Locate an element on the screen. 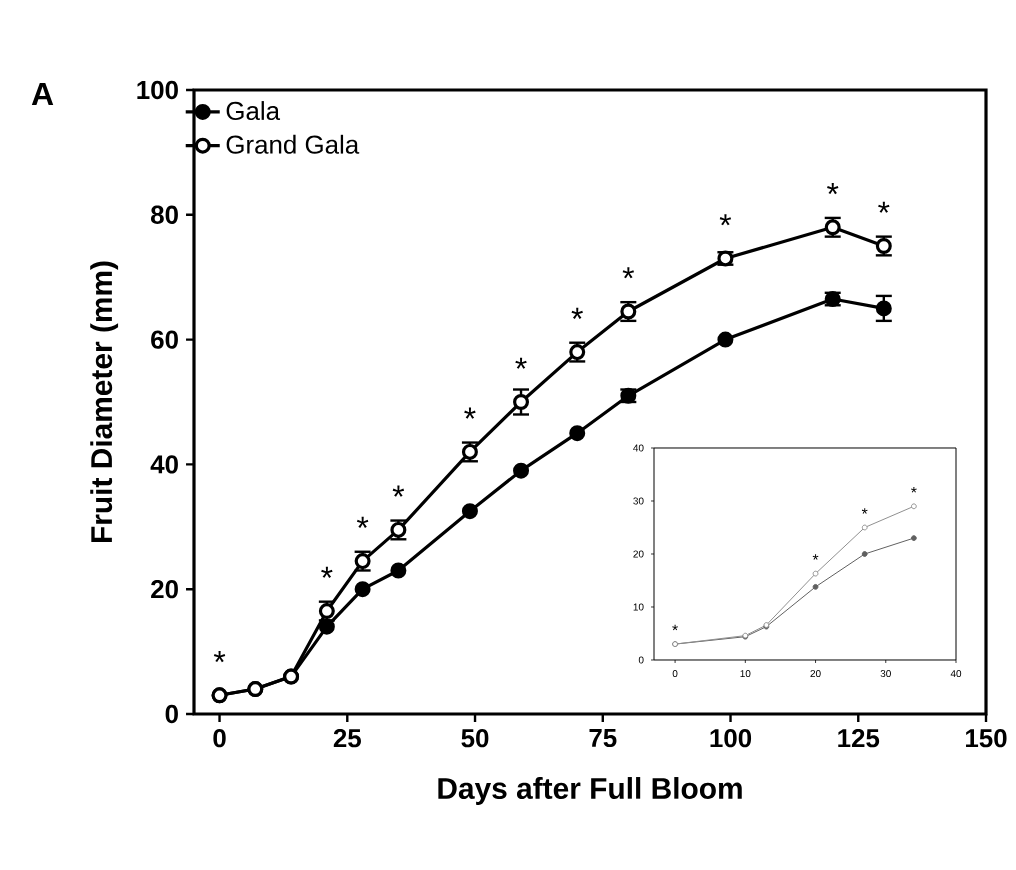 This screenshot has height=870, width=1016. x-tick-label: 75 is located at coordinates (603, 738).